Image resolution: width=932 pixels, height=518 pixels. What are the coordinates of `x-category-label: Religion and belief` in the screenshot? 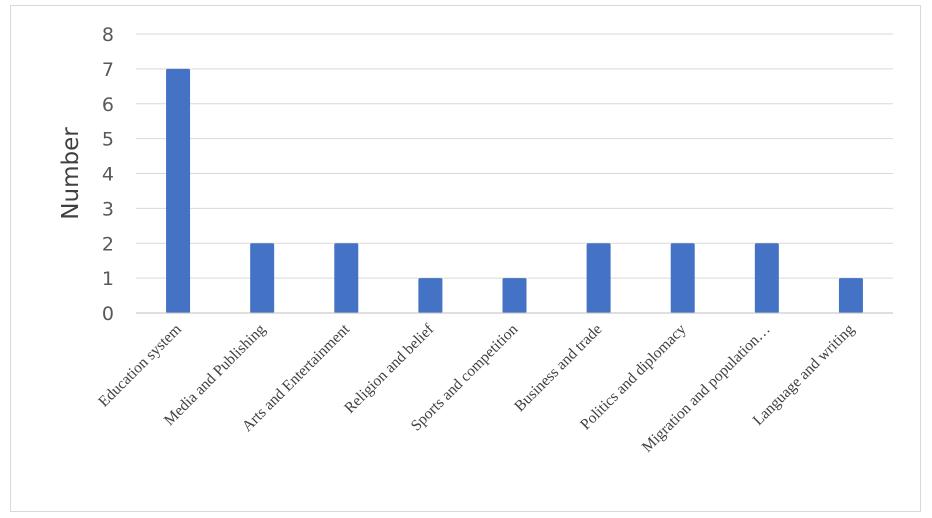 It's located at (389, 368).